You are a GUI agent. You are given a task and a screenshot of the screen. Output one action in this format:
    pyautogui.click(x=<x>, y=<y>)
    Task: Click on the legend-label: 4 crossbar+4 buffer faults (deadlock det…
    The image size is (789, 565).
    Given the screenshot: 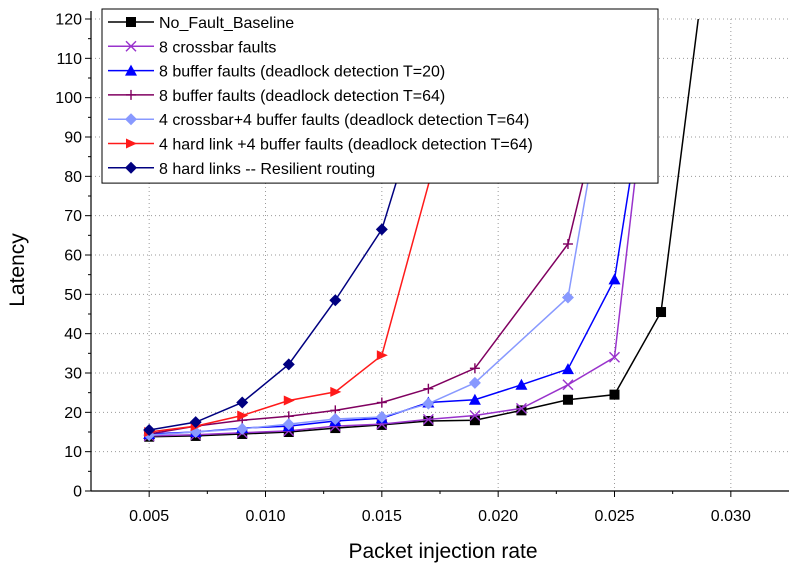 What is the action you would take?
    pyautogui.click(x=344, y=120)
    